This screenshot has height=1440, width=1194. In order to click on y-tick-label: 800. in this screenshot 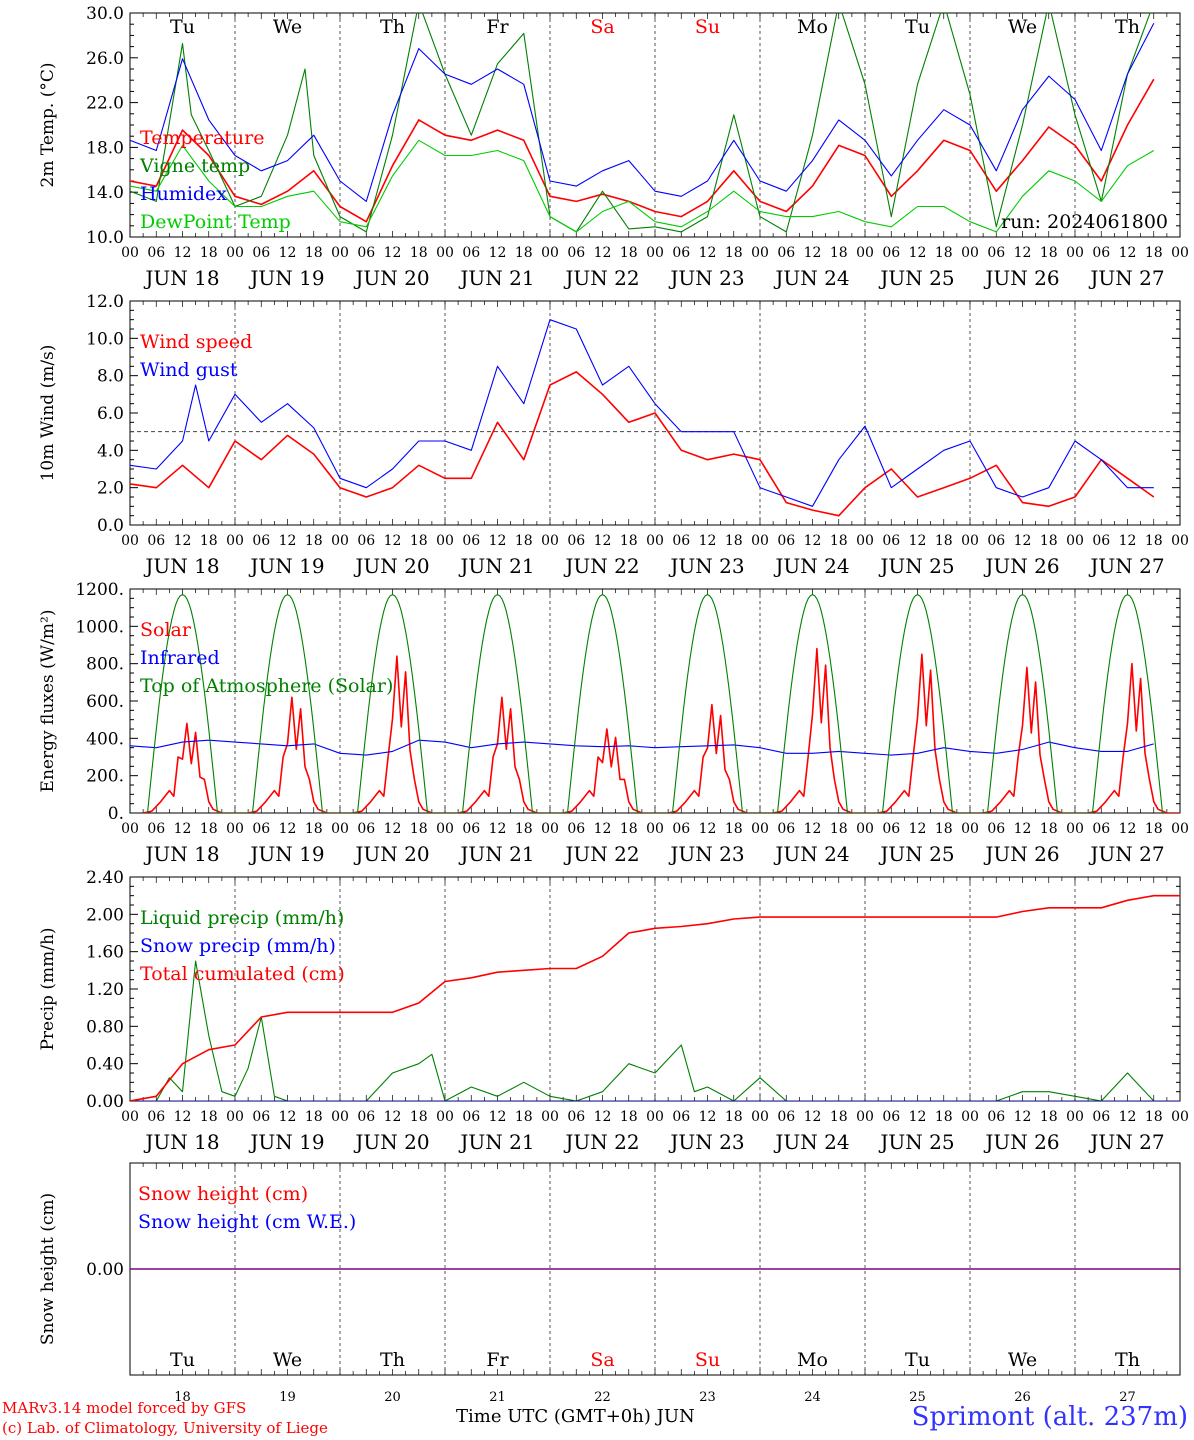, I will do `click(105, 665)`.